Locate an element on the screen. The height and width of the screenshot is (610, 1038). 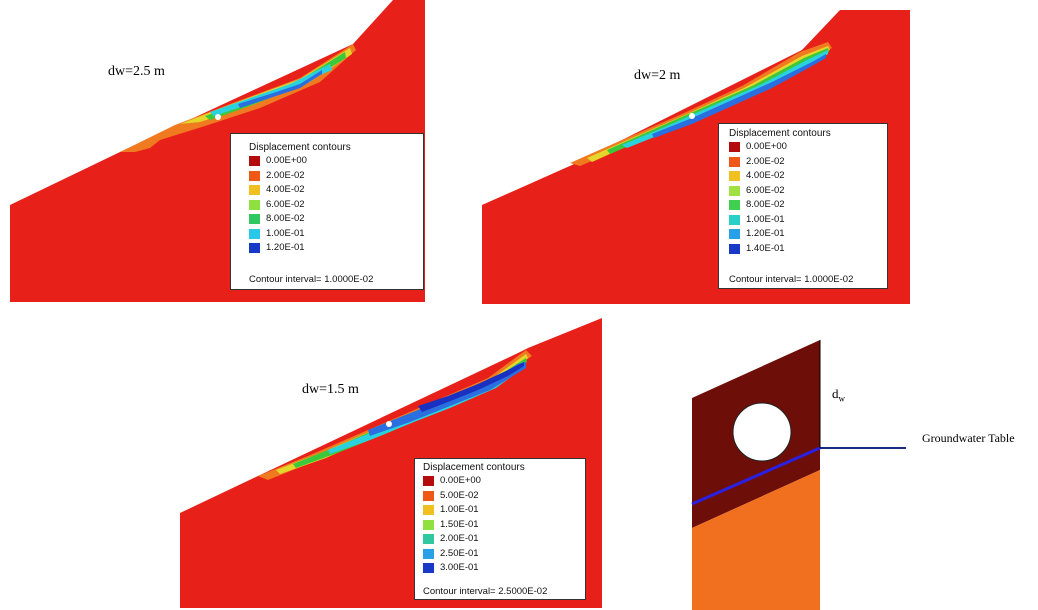
schematic-diagram is located at coordinates (798, 475).